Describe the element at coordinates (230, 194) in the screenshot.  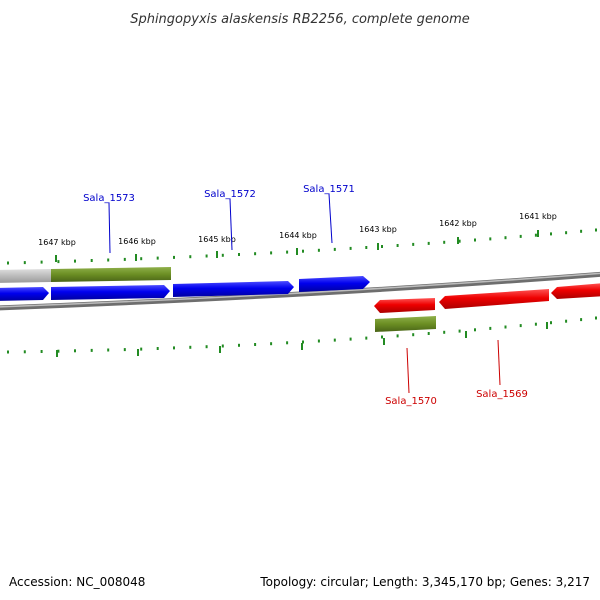
I see `gene-label-sala-1572: Sala_1572` at that location.